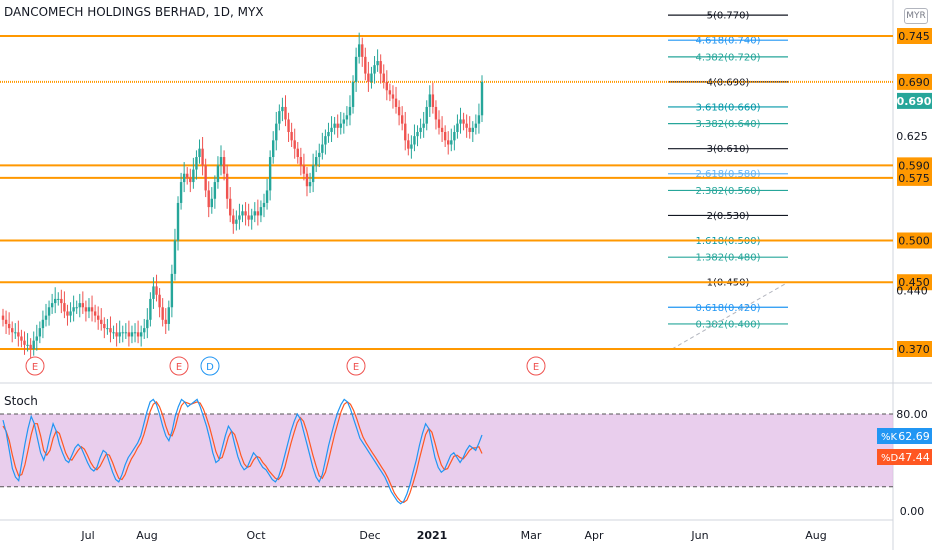  I want to click on currency-badge: MYR, so click(916, 16).